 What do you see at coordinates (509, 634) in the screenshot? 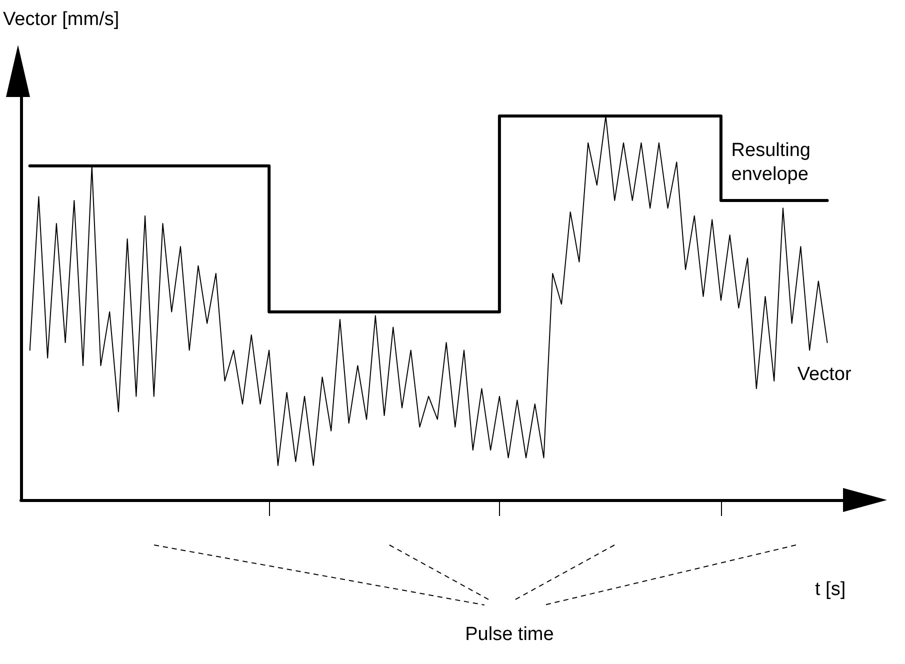
I see `text: Pulse time` at bounding box center [509, 634].